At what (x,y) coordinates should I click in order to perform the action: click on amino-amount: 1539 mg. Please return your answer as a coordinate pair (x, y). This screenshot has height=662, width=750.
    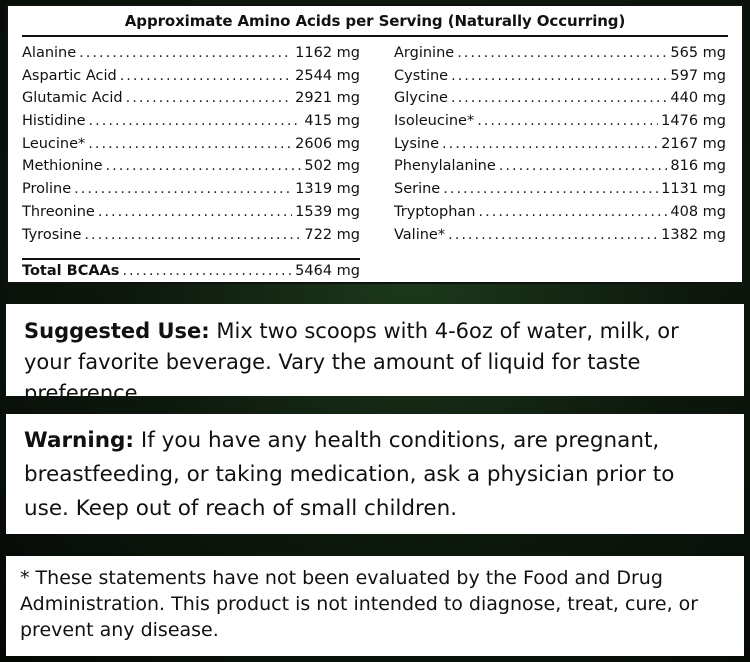
    Looking at the image, I should click on (327, 211).